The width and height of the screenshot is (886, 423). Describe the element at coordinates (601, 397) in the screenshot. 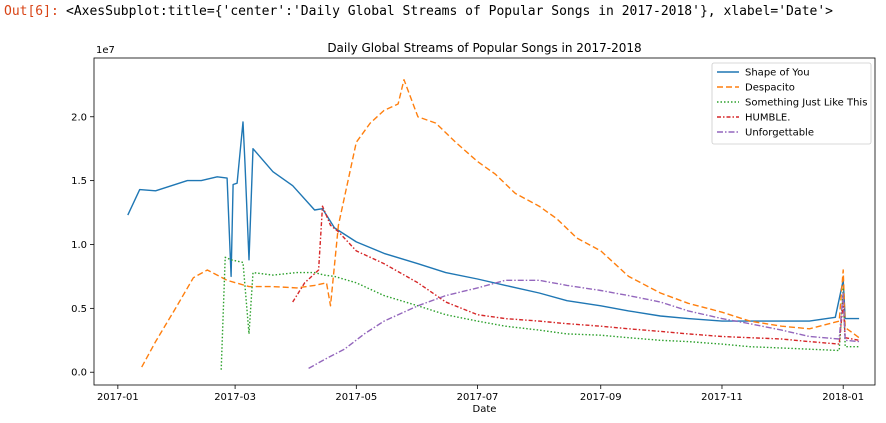

I see `x-tick-label: 2017-09` at that location.